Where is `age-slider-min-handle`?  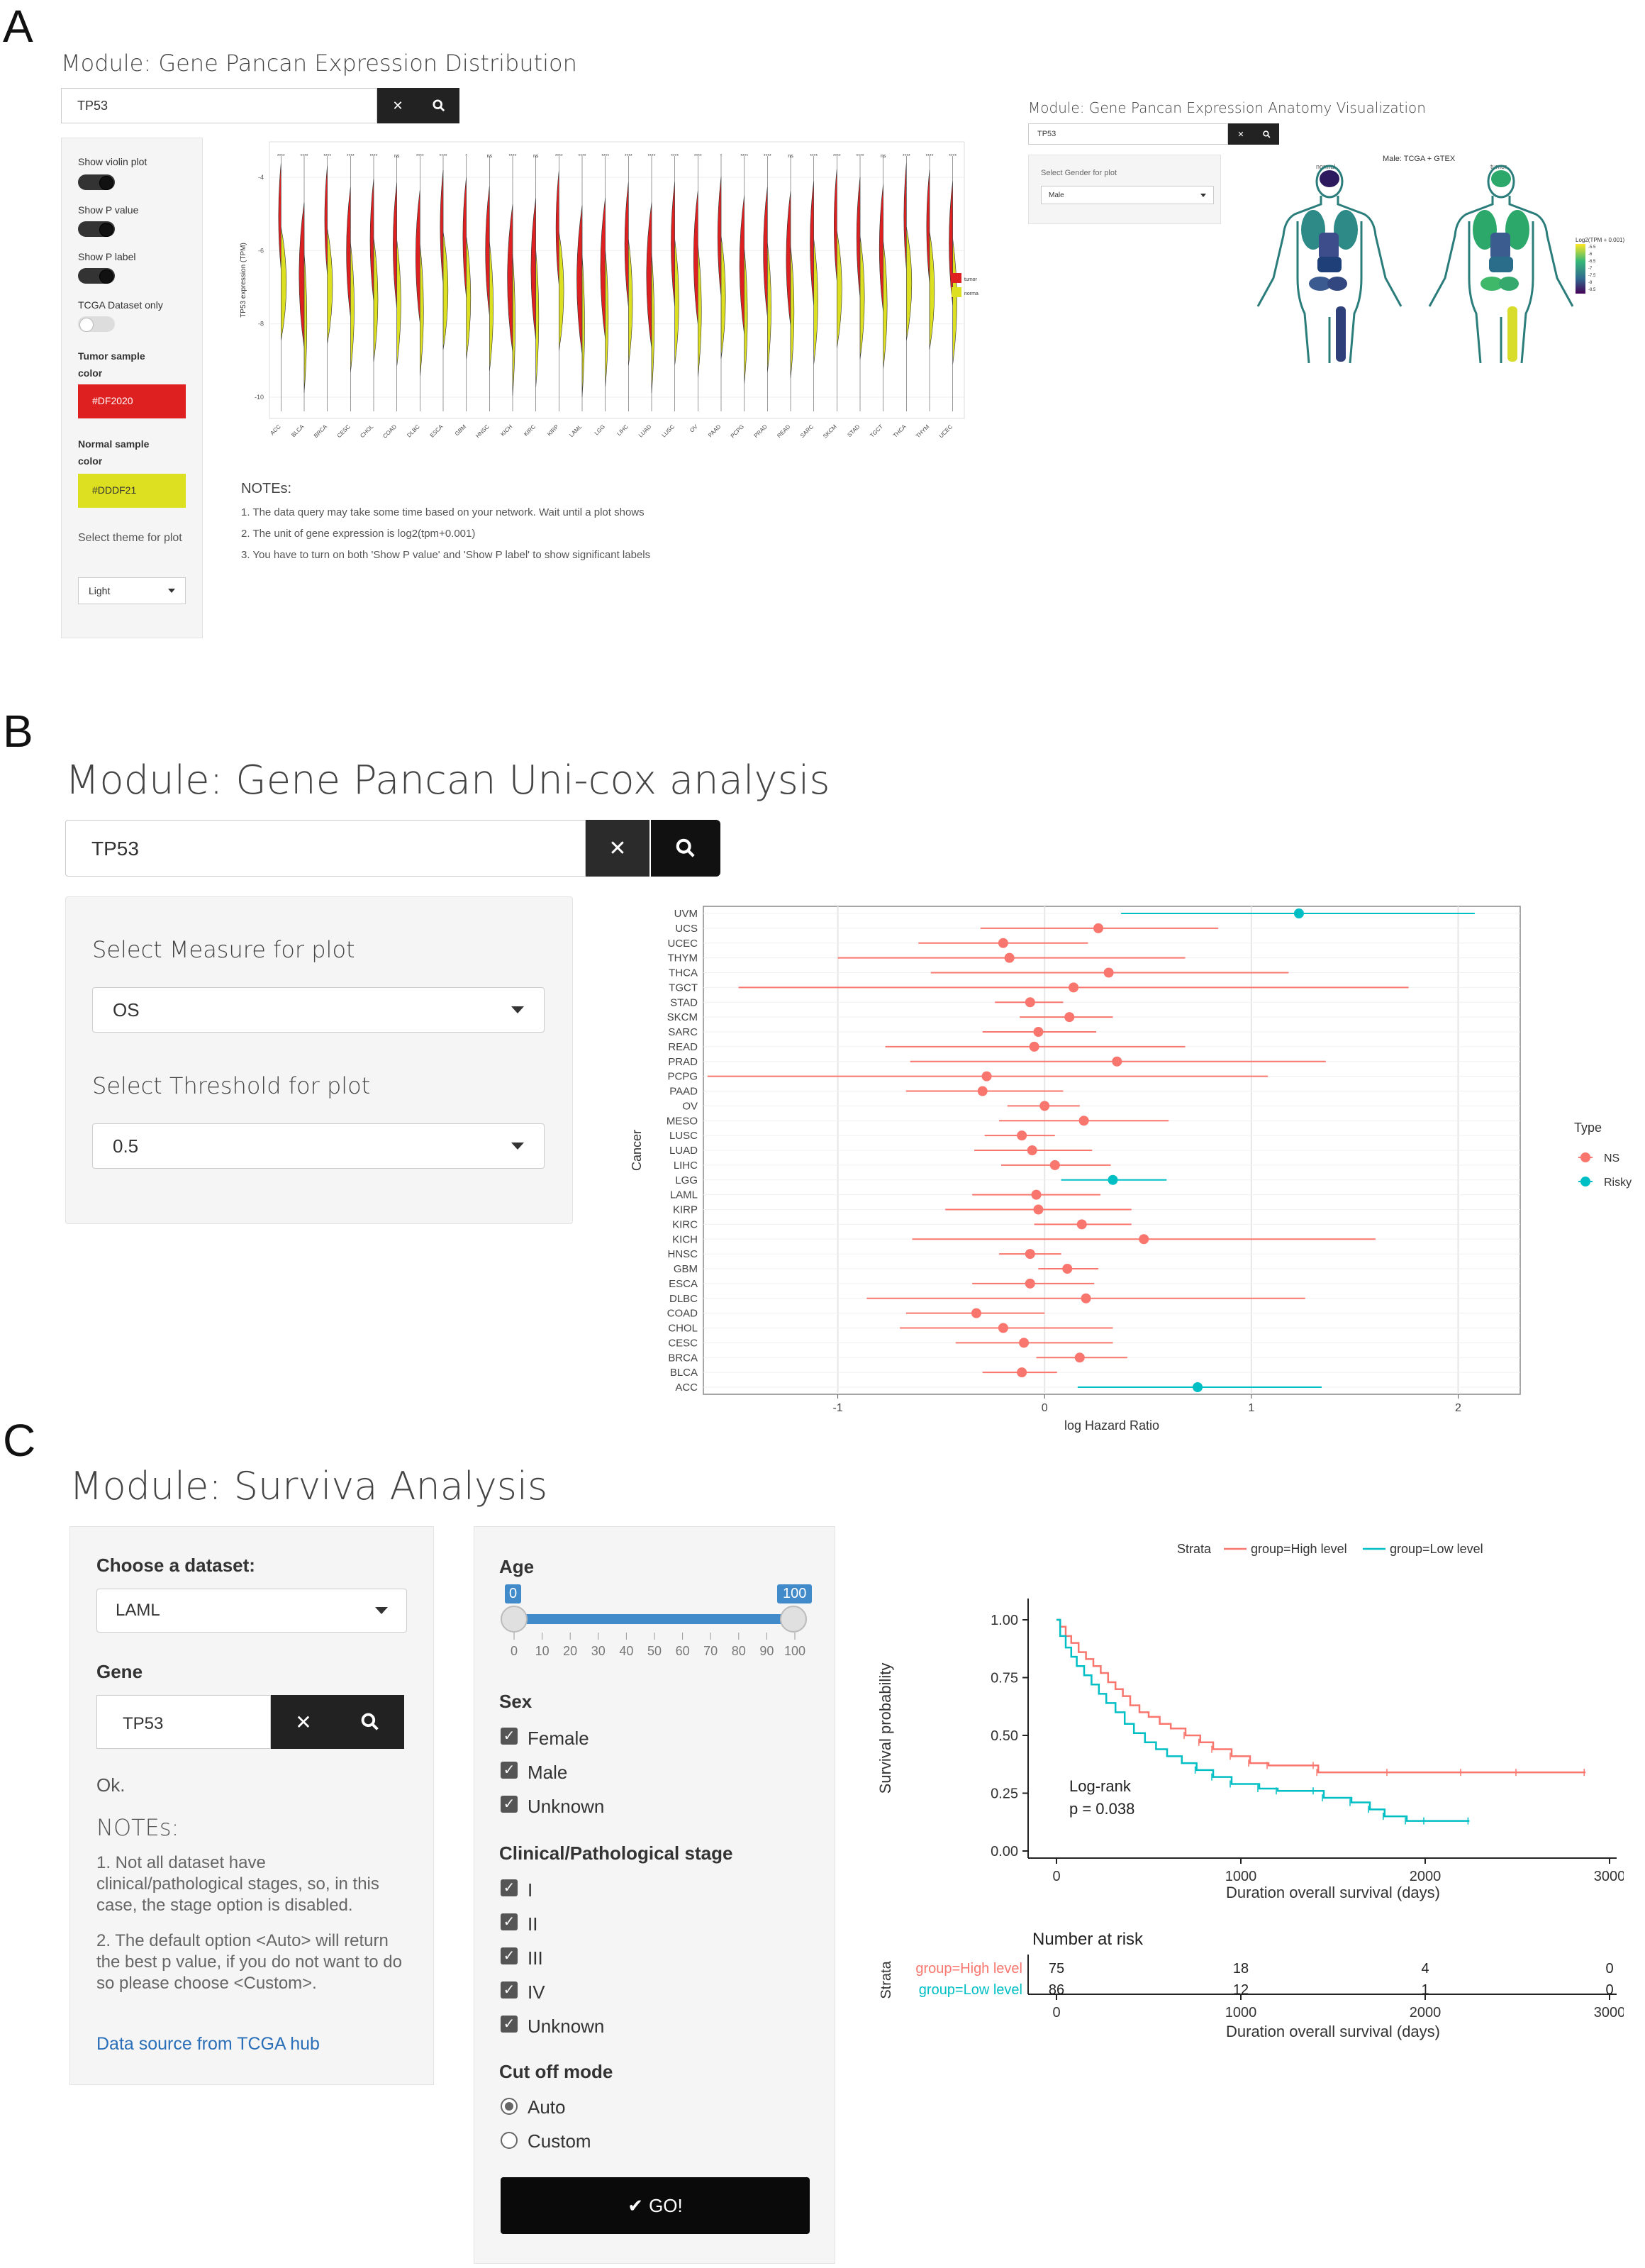
age-slider-min-handle is located at coordinates (514, 1619).